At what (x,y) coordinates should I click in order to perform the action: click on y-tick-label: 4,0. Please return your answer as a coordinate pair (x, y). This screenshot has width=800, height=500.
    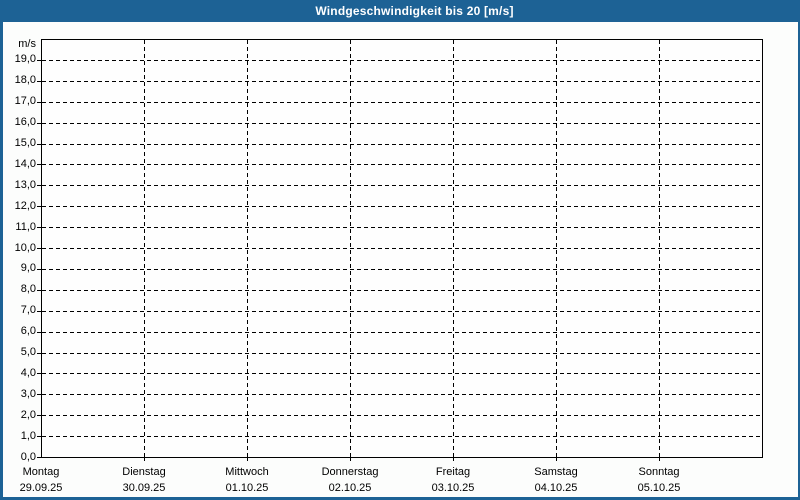
    Looking at the image, I should click on (28, 373).